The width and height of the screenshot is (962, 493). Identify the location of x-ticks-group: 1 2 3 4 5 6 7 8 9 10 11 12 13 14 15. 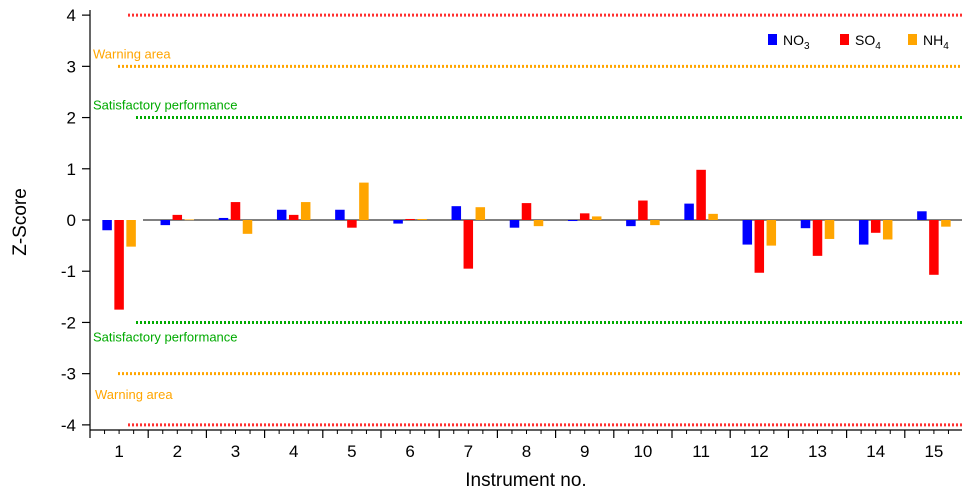
(519, 445).